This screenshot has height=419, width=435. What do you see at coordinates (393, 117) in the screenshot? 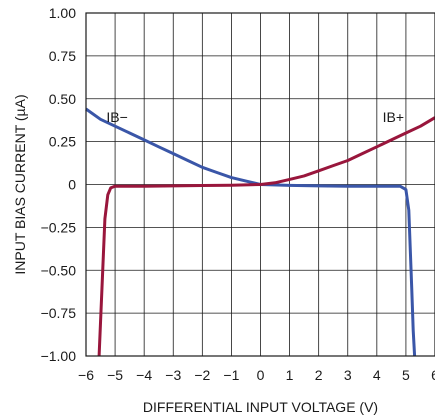
I see `series-annotation: IB+` at bounding box center [393, 117].